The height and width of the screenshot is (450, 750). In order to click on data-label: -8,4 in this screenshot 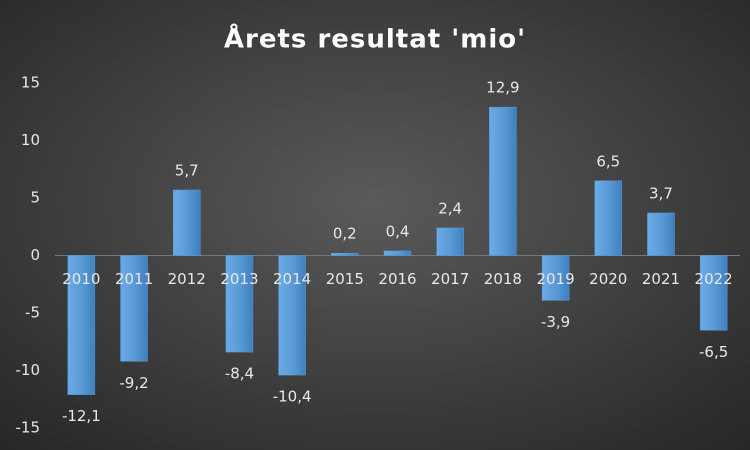, I will do `click(239, 374)`.